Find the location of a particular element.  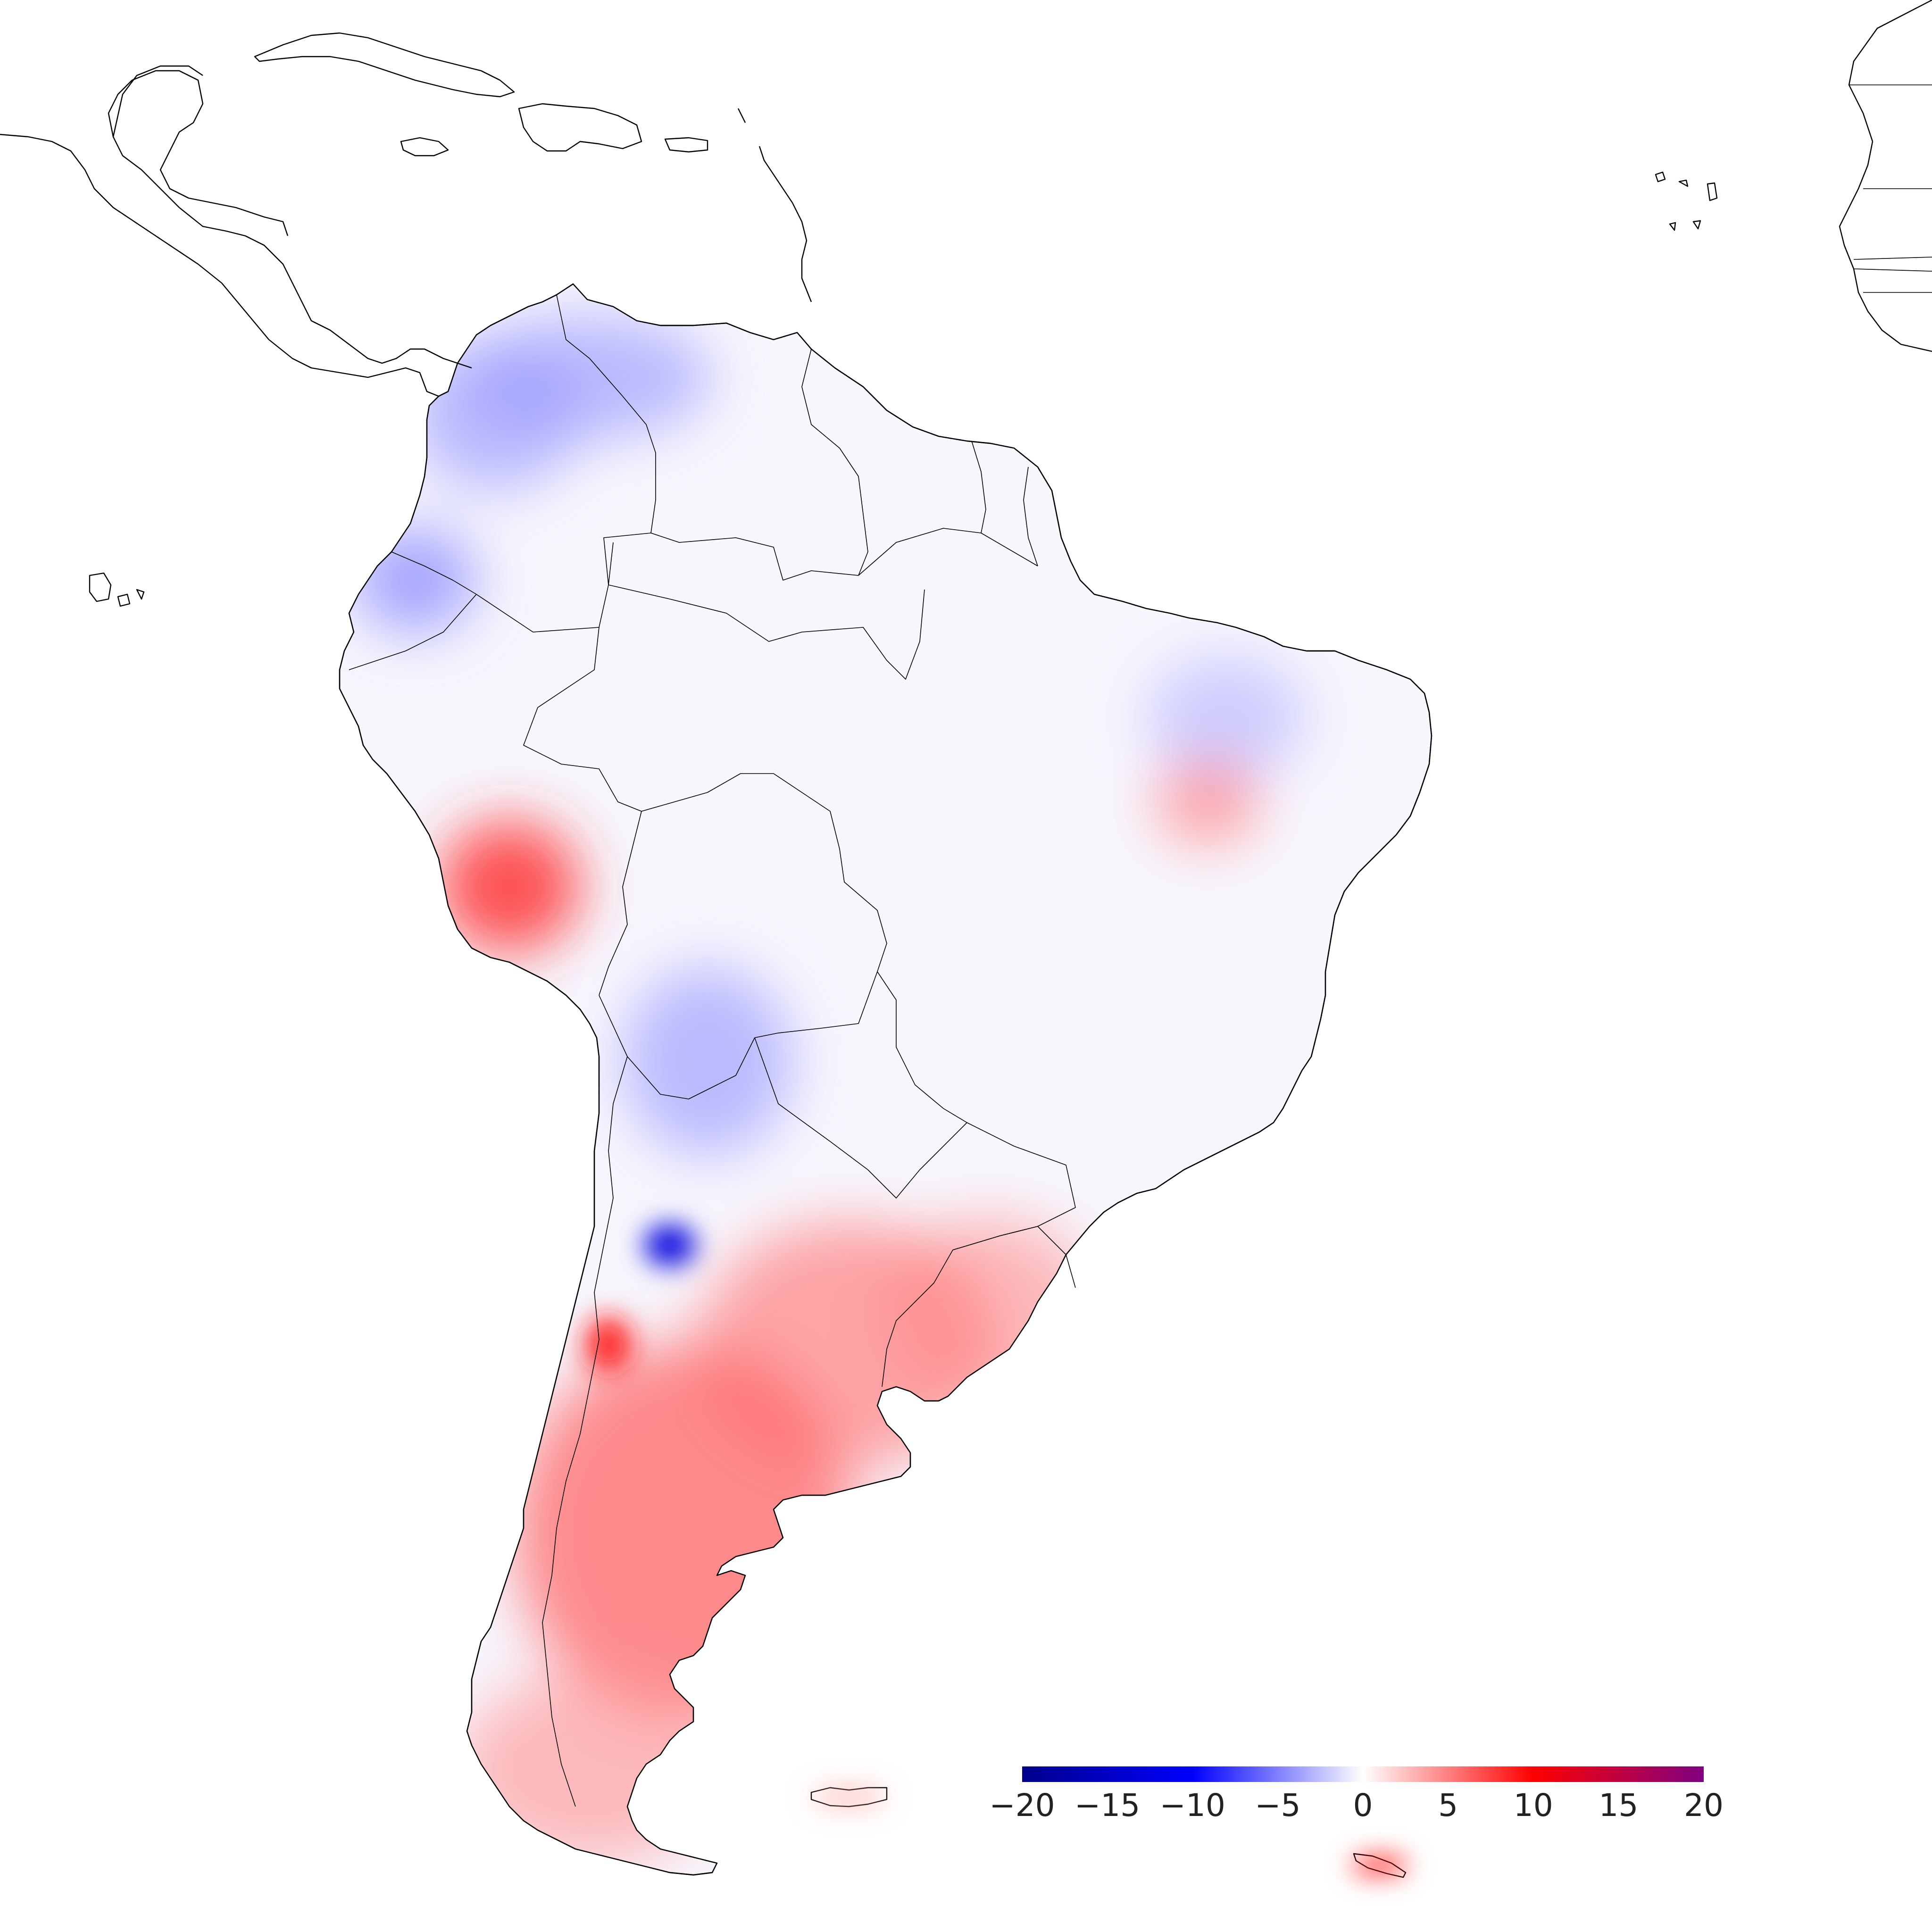

border-venezuela-guyana is located at coordinates (834, 462).